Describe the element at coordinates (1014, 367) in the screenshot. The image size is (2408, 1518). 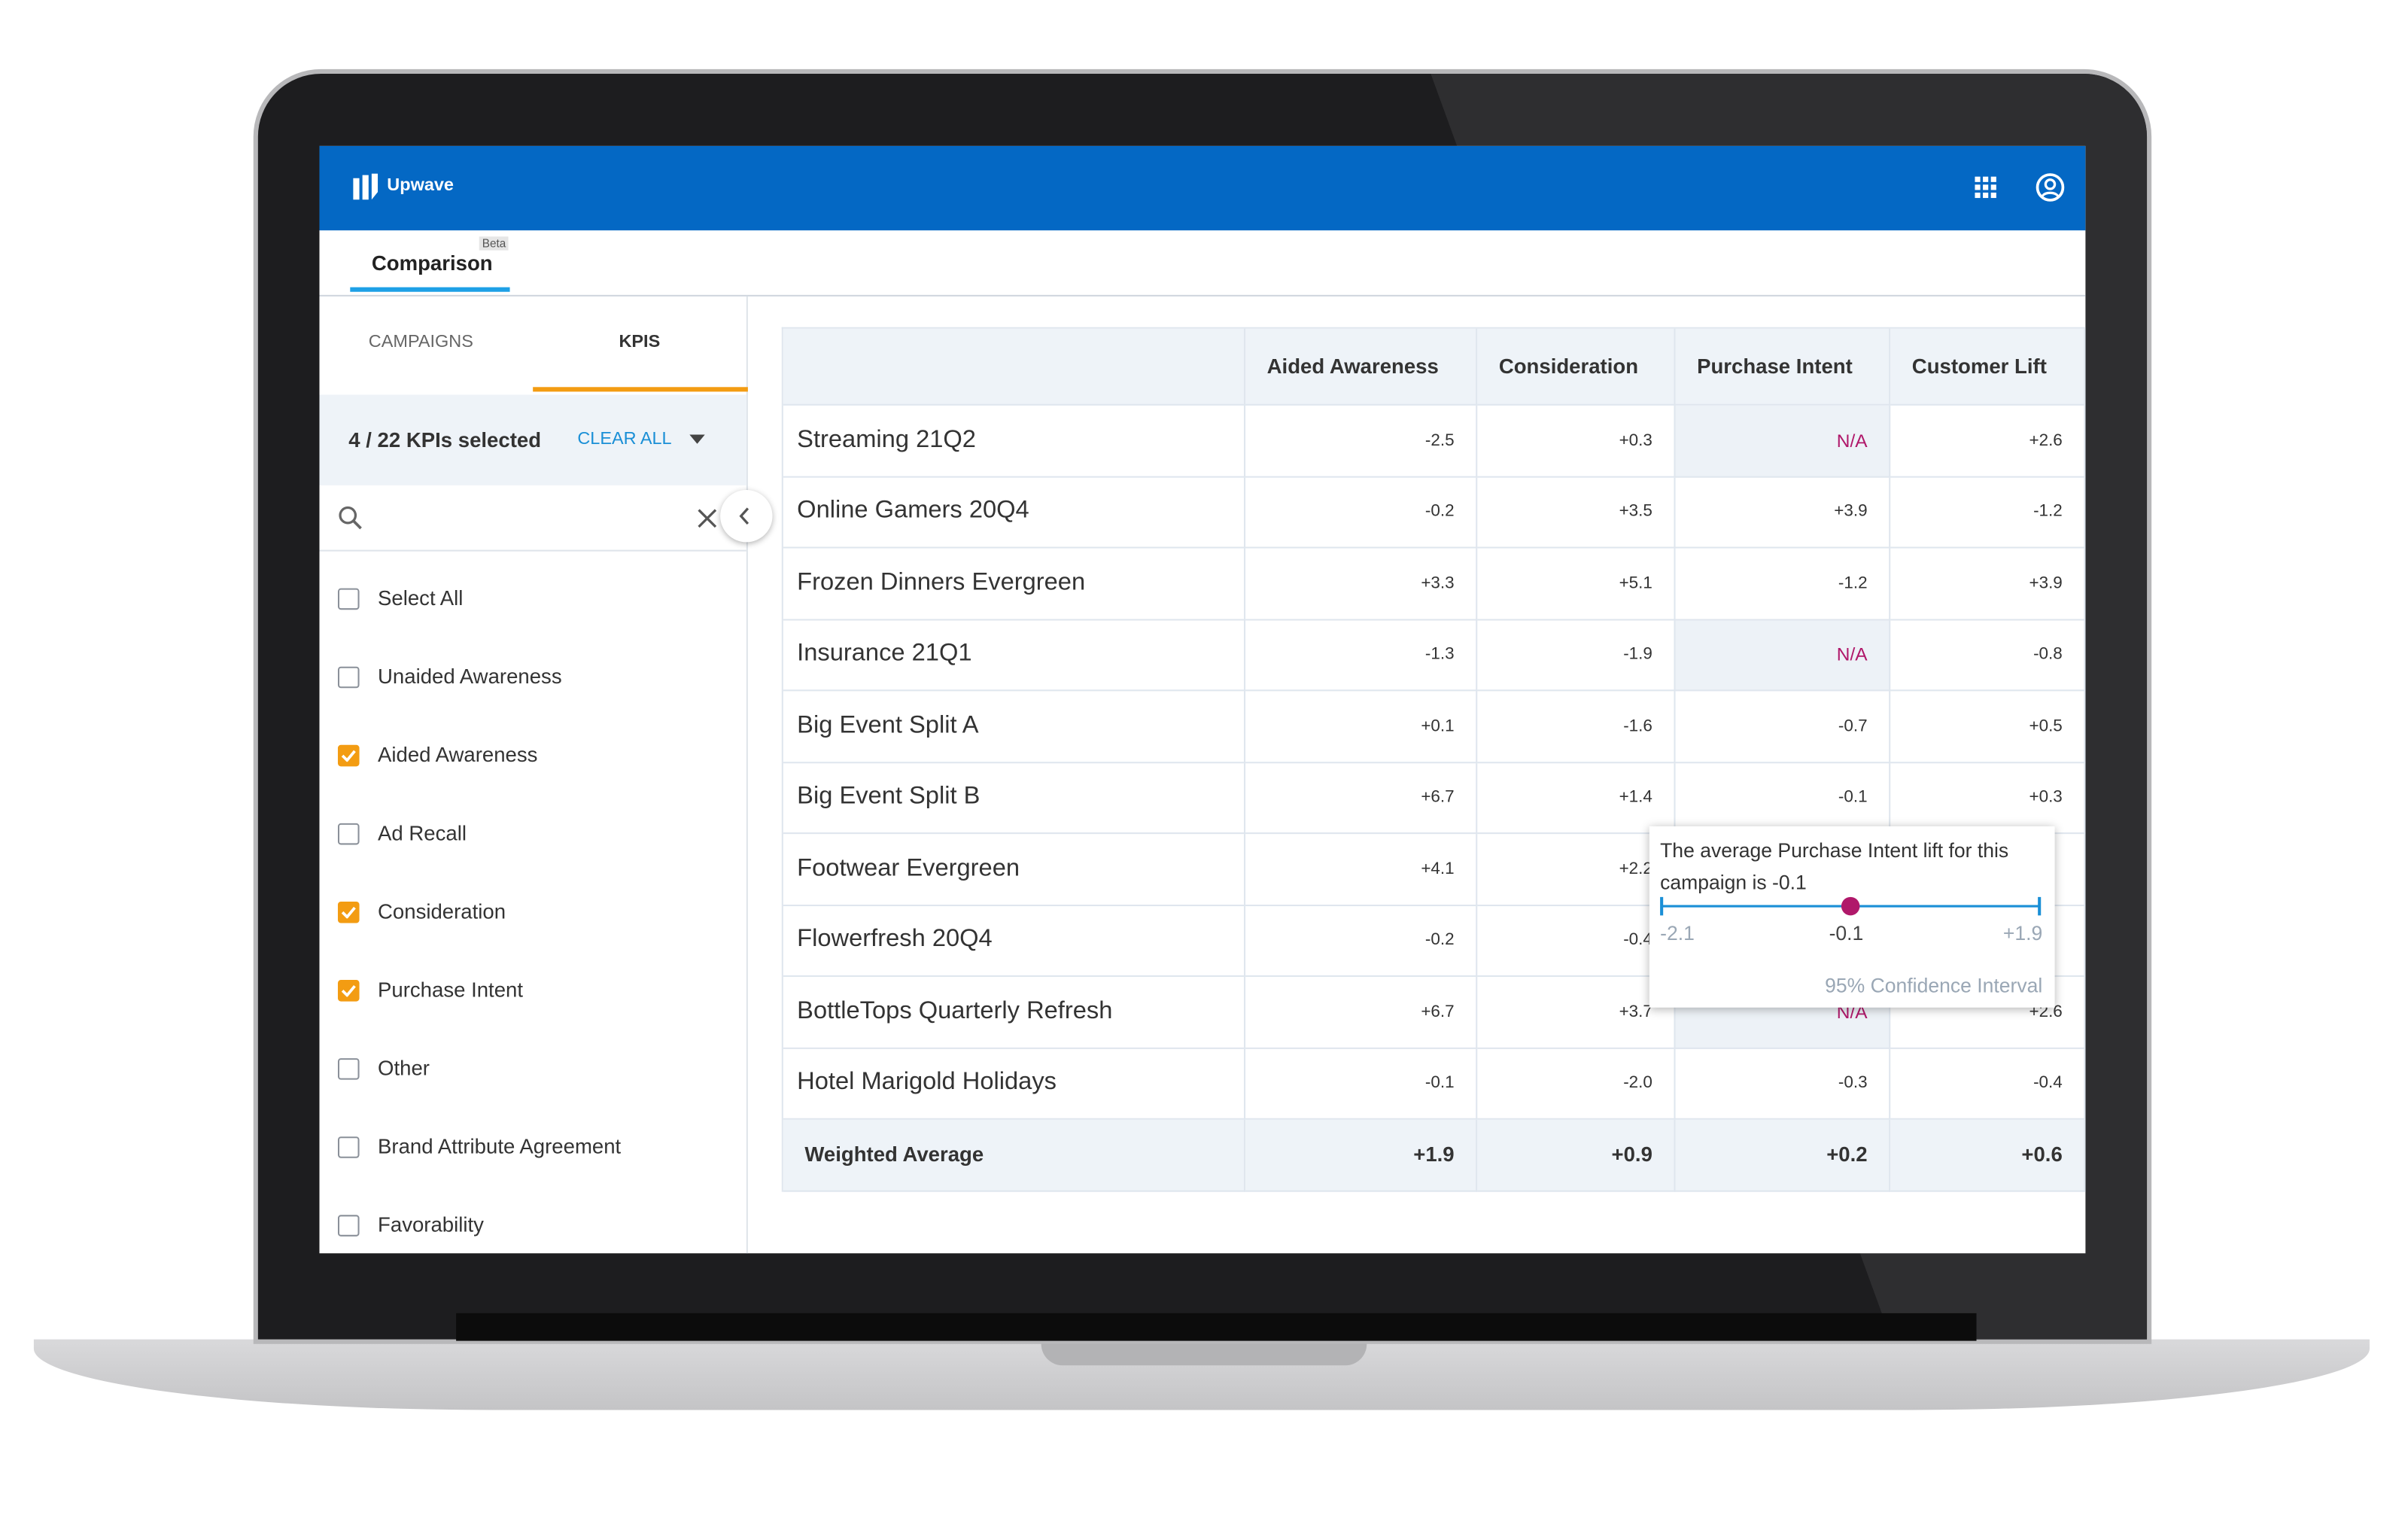
I see `header-corner` at that location.